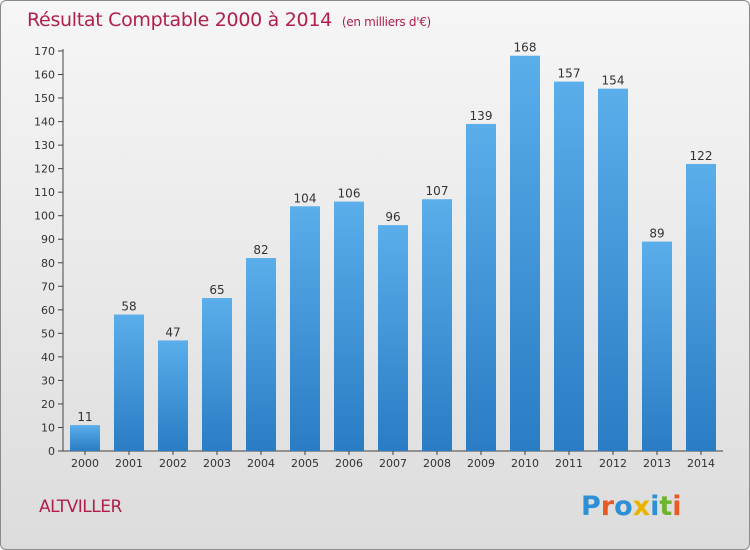 This screenshot has width=750, height=550. I want to click on y-tick-label: 50, so click(48, 333).